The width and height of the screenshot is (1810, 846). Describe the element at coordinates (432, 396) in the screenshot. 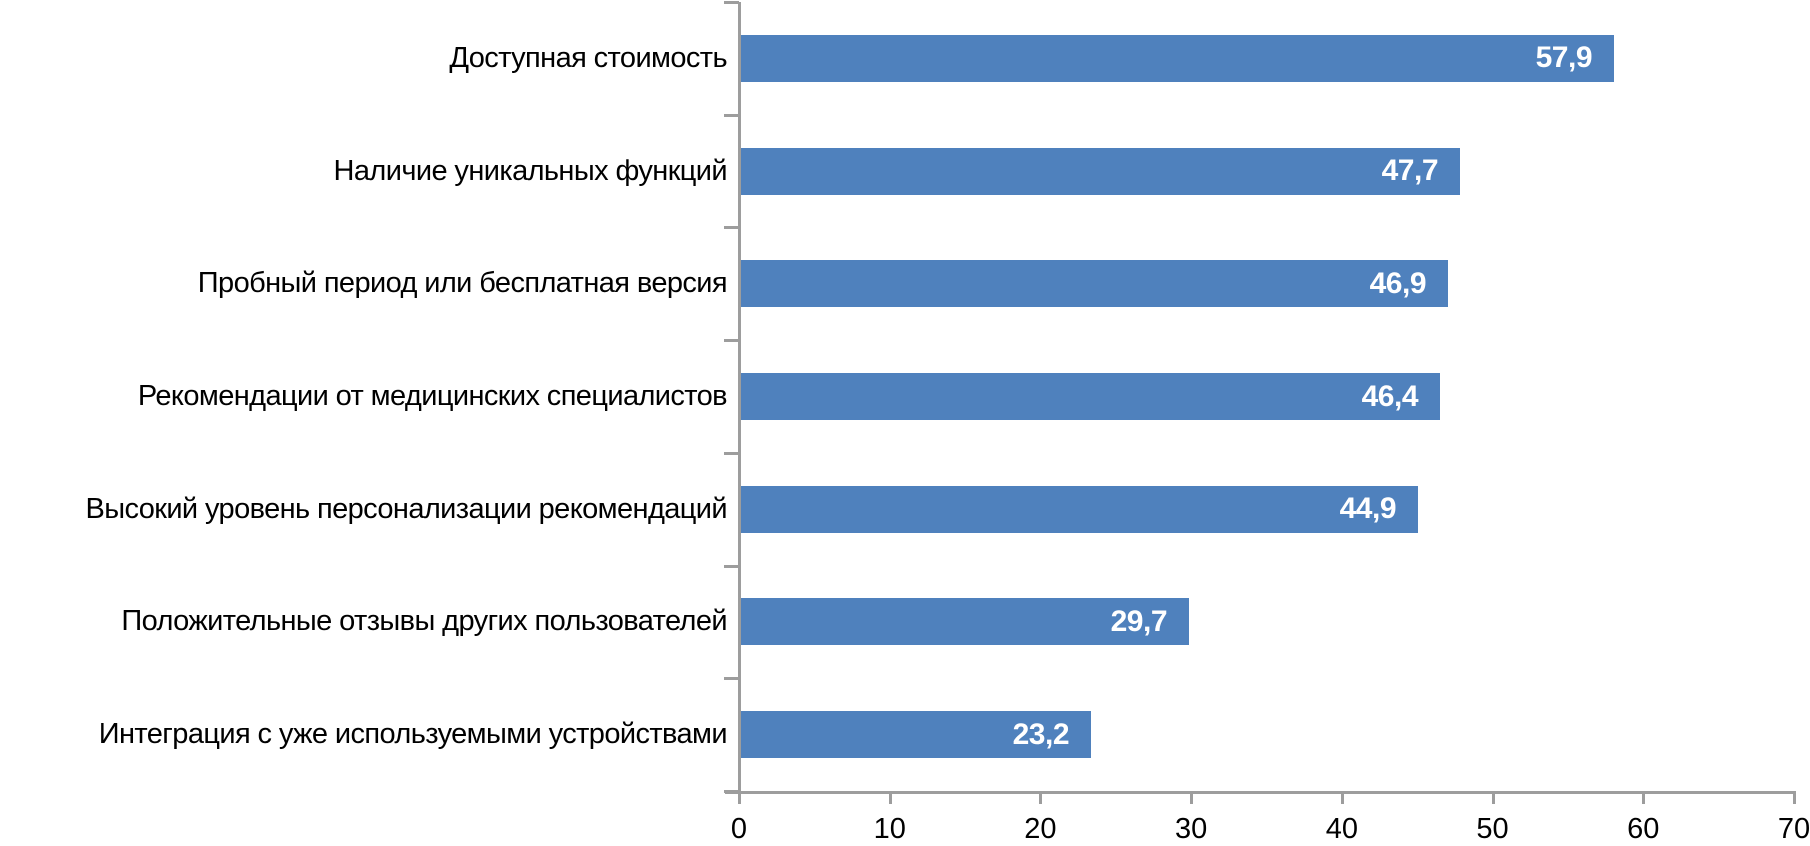

I see `category-label: Рекомендации от медицинских специалистов` at that location.